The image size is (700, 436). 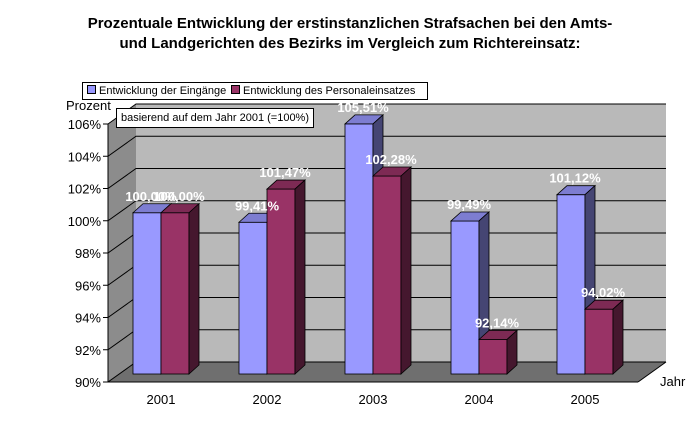 I want to click on legend-swatch-personal, so click(x=235, y=89).